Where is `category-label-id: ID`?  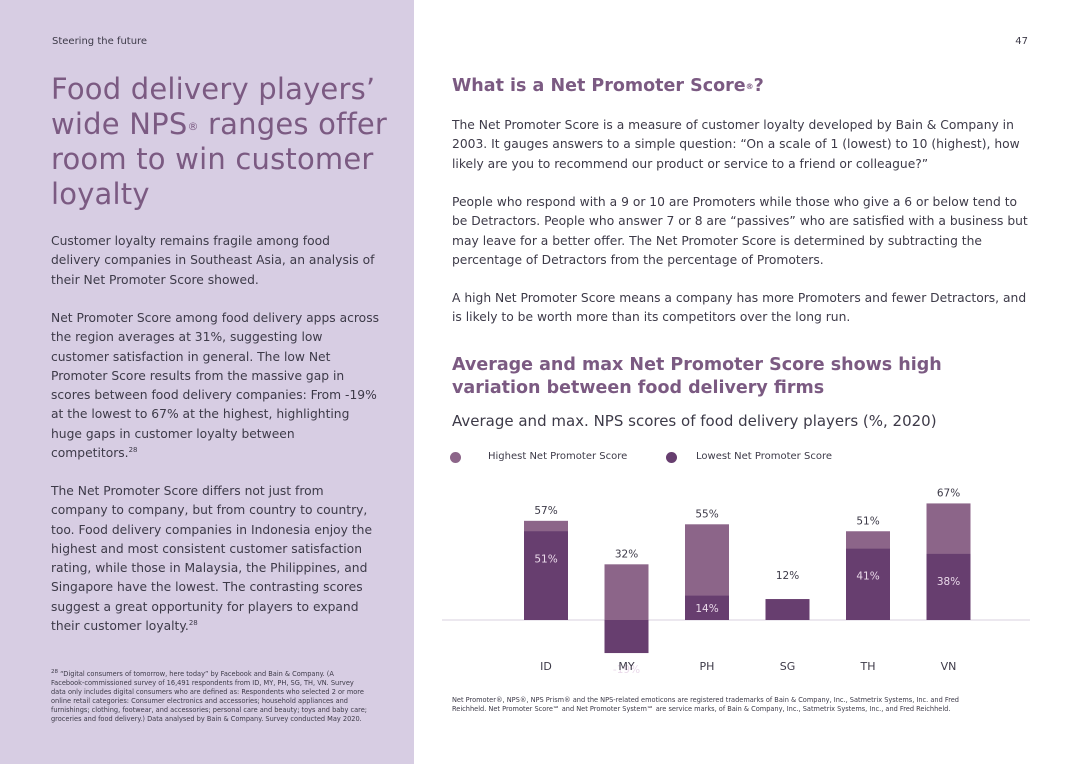
category-label-id: ID is located at coordinates (546, 666).